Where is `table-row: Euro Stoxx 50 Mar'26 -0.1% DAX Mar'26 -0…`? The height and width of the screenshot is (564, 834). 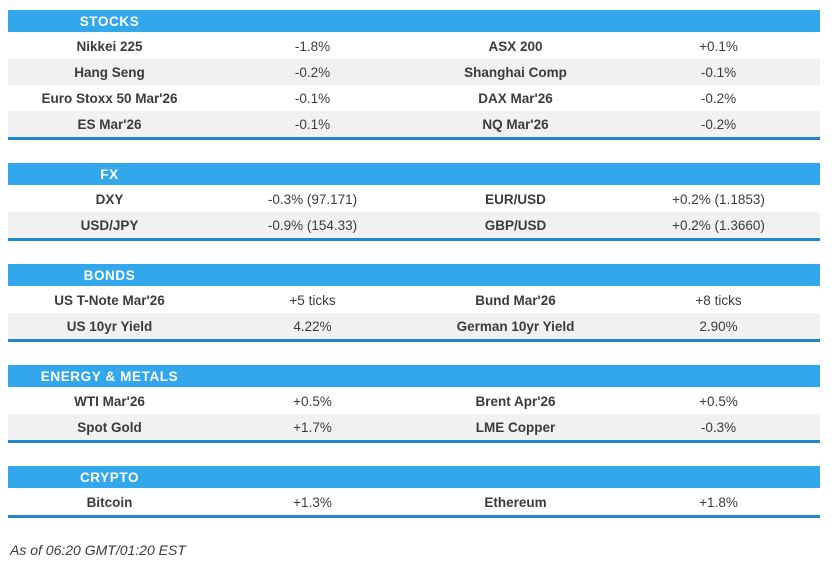
table-row: Euro Stoxx 50 Mar'26 -0.1% DAX Mar'26 -0… is located at coordinates (414, 98).